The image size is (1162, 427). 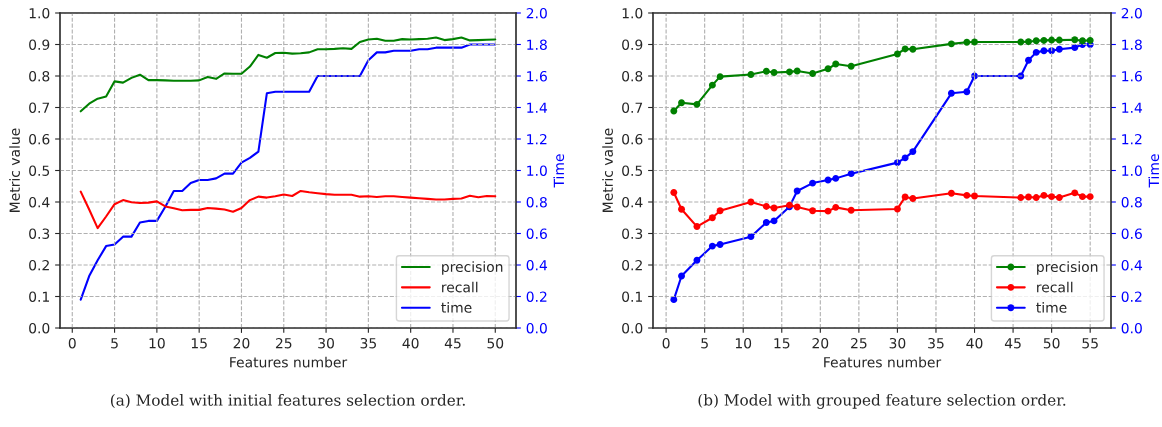 I want to click on text: (a) Model with initial features selection order., so click(x=287, y=400).